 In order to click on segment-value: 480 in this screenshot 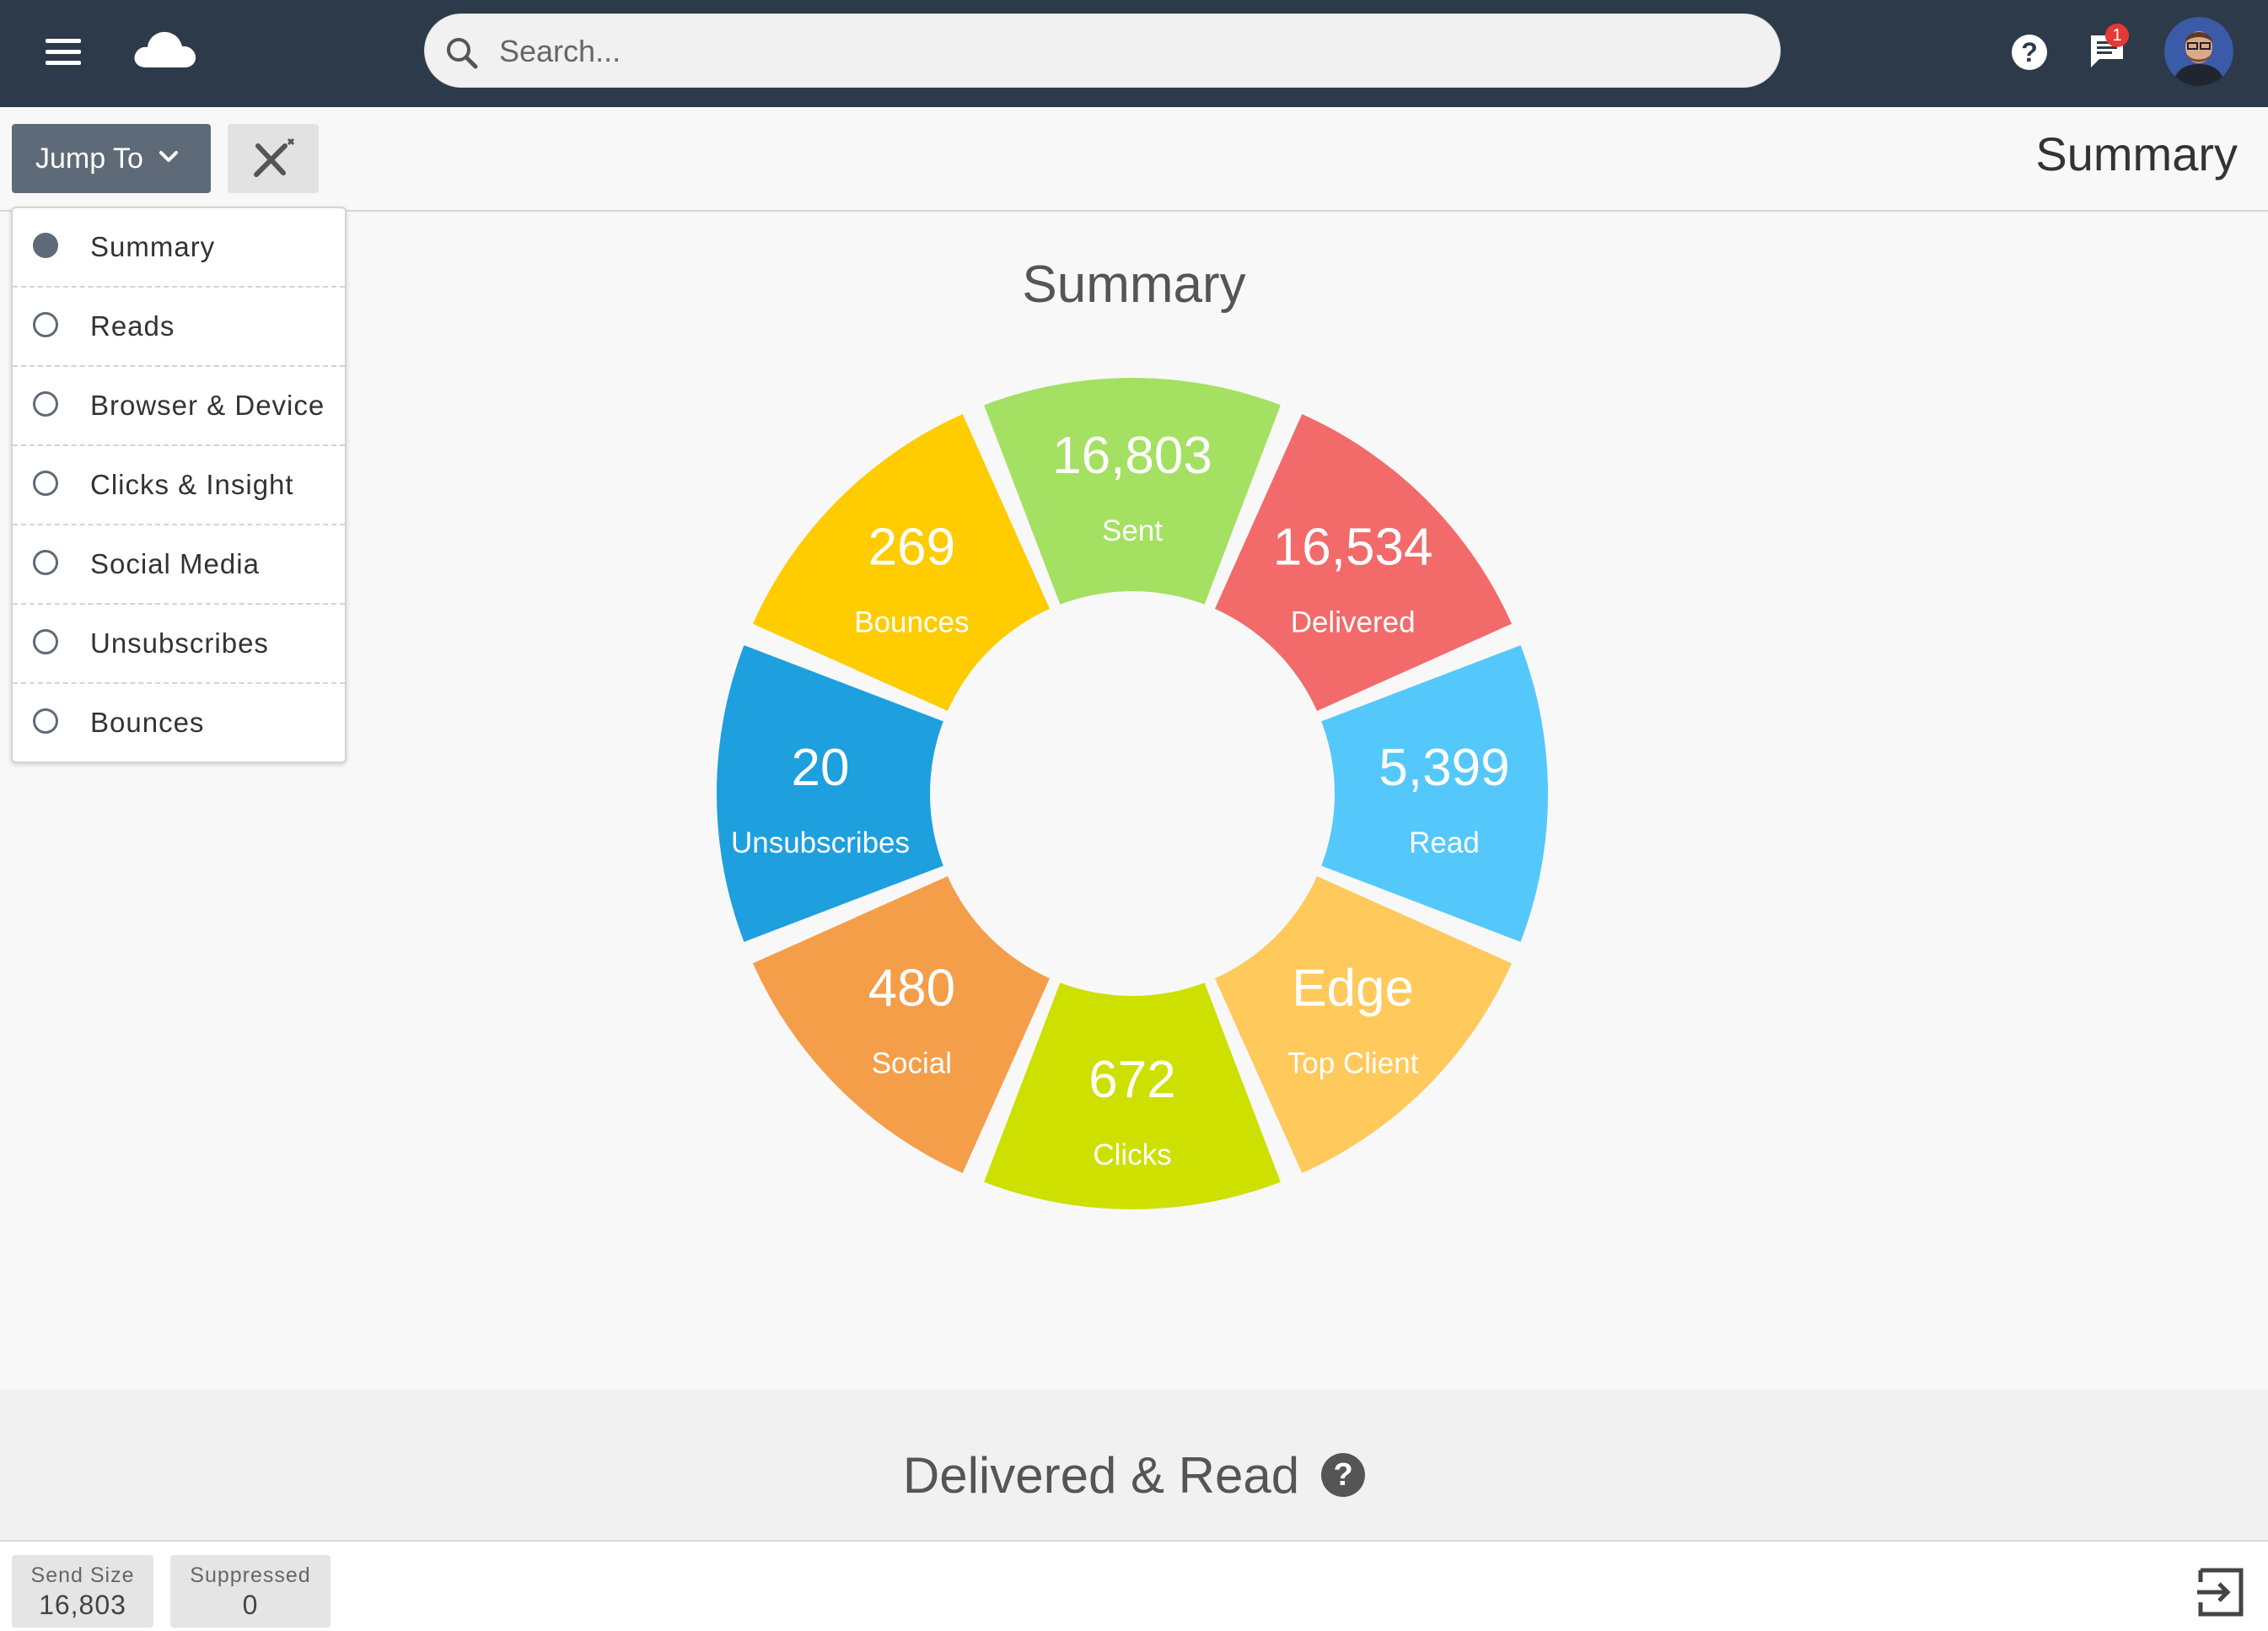, I will do `click(911, 989)`.